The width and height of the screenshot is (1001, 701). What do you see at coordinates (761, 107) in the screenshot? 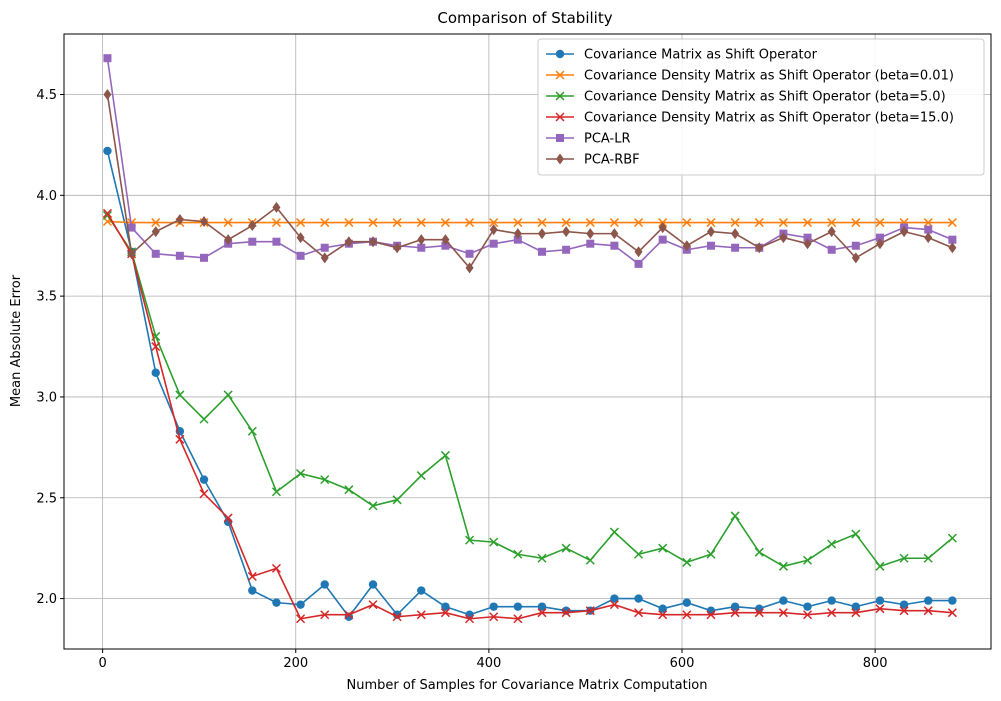
I see `legend-box` at bounding box center [761, 107].